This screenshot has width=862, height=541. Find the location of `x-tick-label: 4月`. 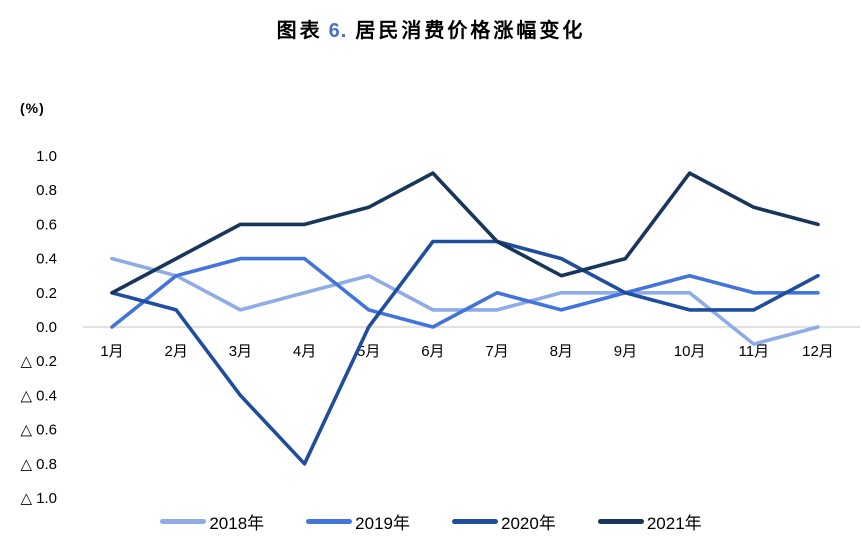

x-tick-label: 4月 is located at coordinates (304, 351).